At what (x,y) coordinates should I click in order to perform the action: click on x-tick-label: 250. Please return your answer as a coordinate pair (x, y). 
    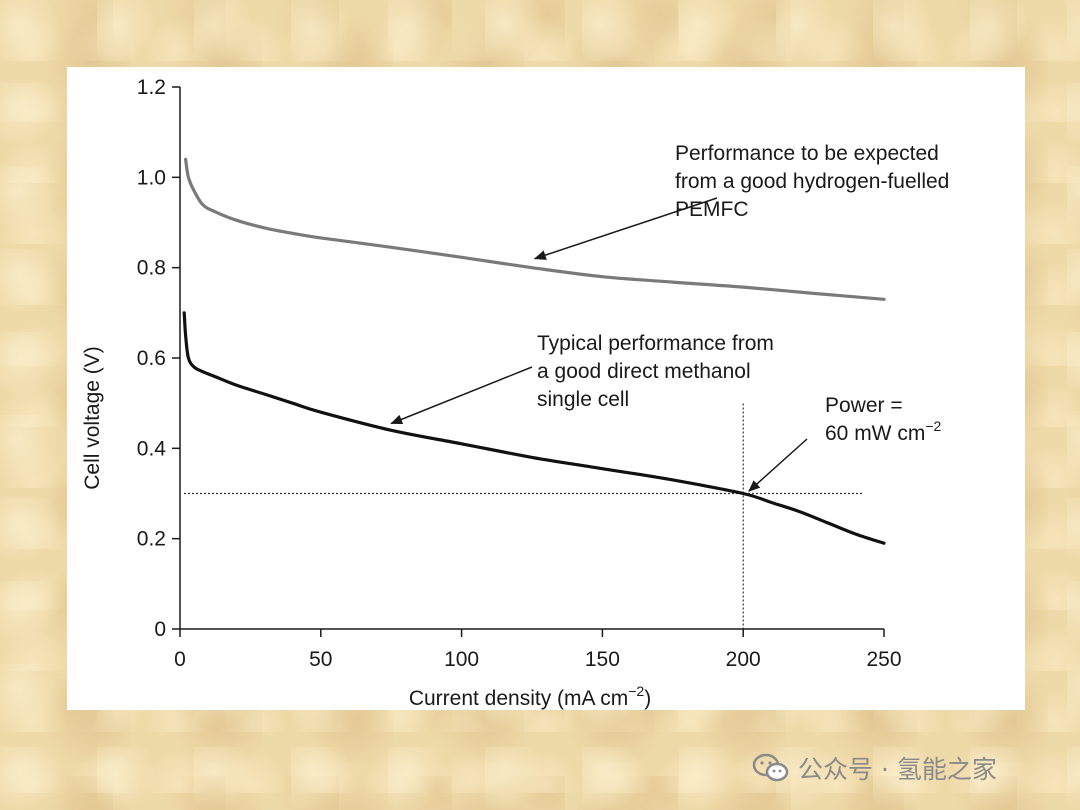
    Looking at the image, I should click on (883, 659).